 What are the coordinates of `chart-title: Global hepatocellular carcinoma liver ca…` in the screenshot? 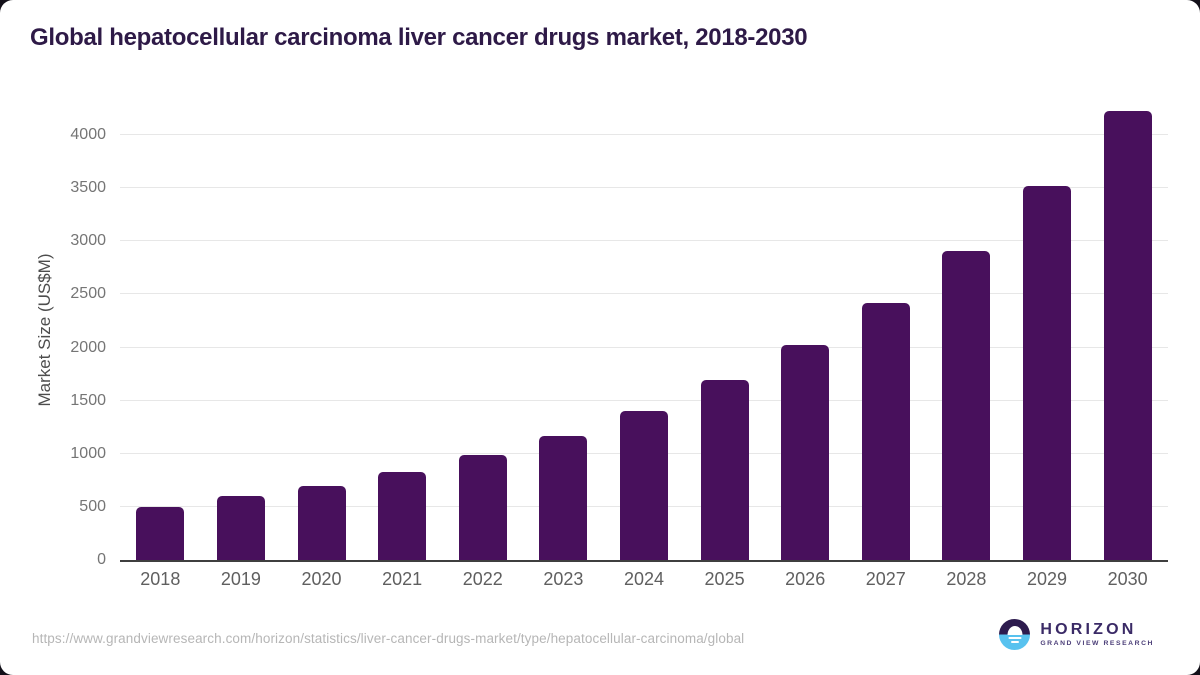 It's located at (419, 37).